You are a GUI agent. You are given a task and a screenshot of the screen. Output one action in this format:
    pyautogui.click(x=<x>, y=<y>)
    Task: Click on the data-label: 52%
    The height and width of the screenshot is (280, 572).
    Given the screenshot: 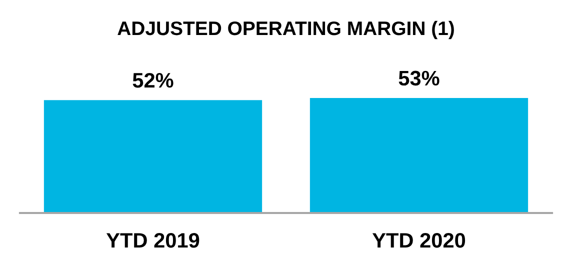 What is the action you would take?
    pyautogui.click(x=153, y=80)
    